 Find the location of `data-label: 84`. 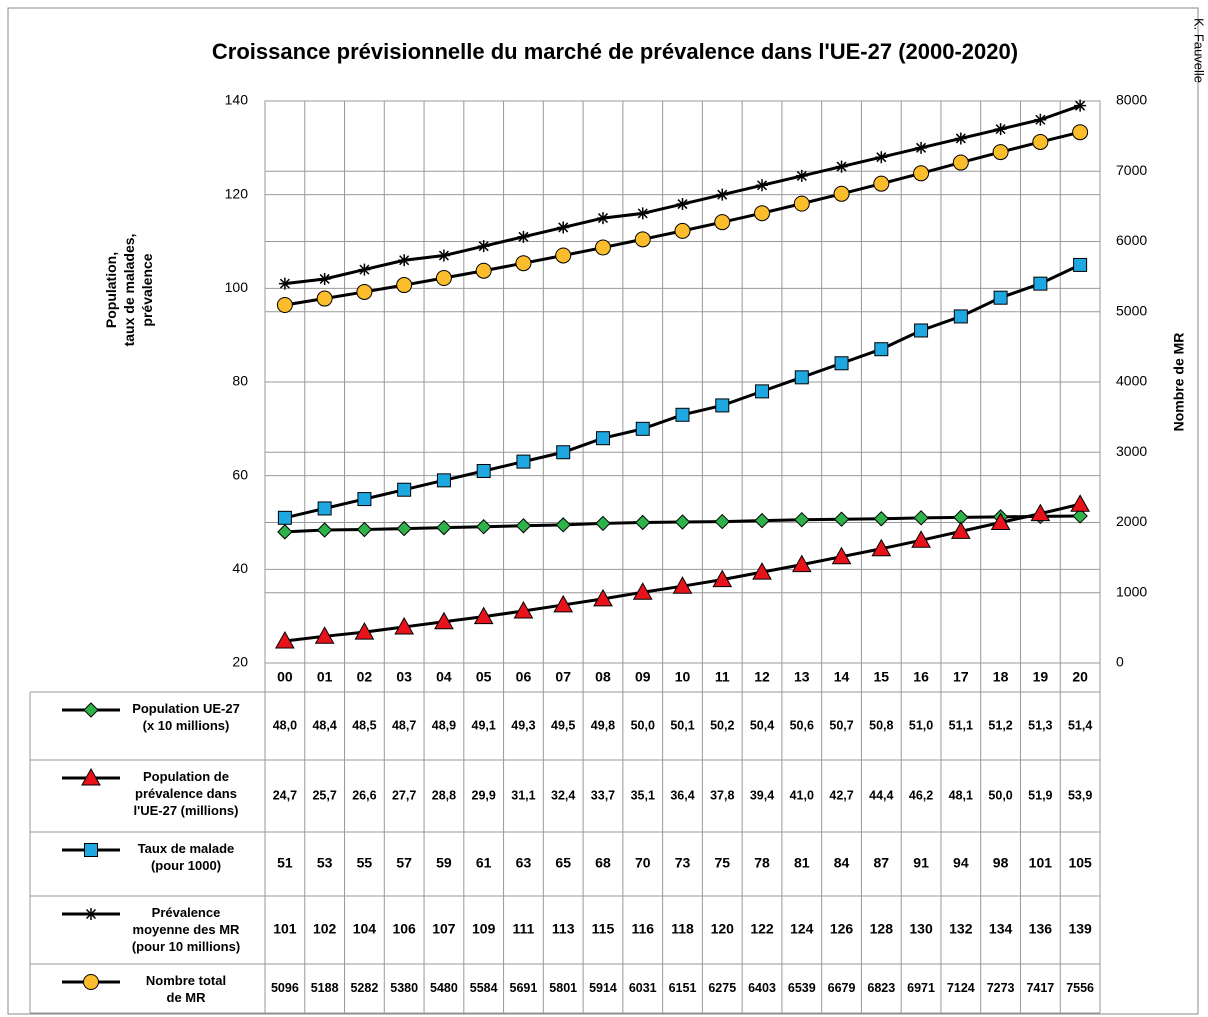

data-label: 84 is located at coordinates (842, 863).